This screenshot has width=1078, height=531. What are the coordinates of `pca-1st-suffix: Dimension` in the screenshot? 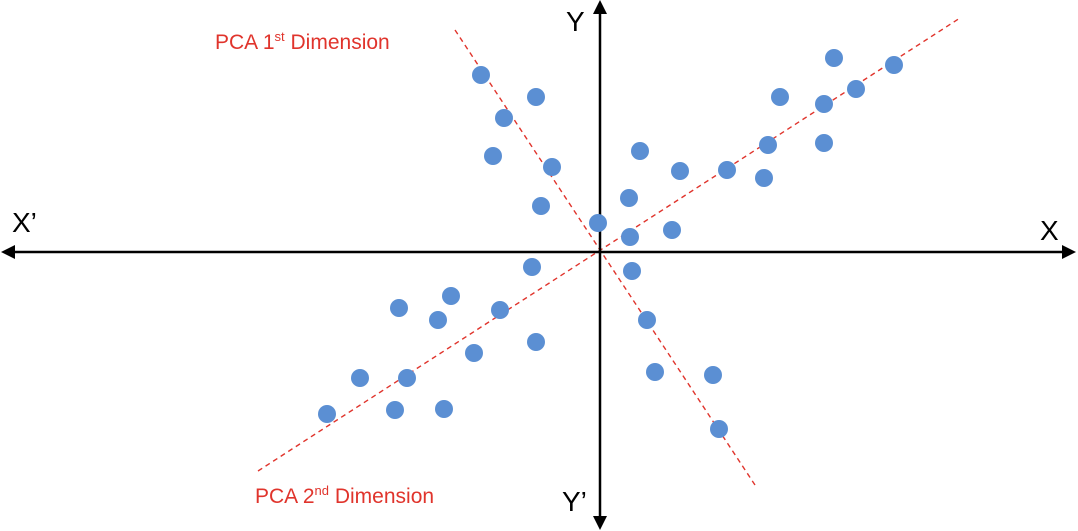 It's located at (337, 42).